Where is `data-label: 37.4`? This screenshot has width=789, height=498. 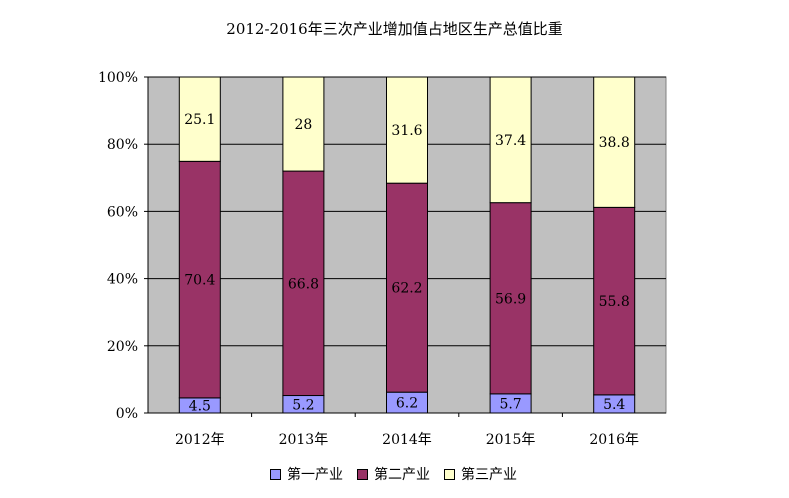 data-label: 37.4 is located at coordinates (510, 141).